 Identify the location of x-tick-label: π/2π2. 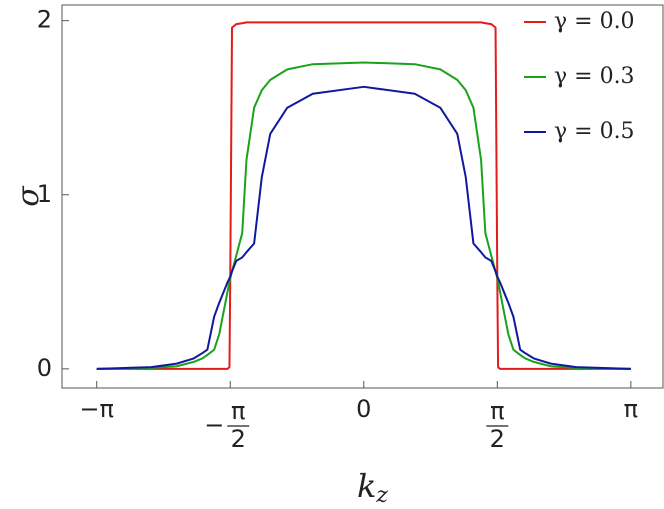
(497, 425).